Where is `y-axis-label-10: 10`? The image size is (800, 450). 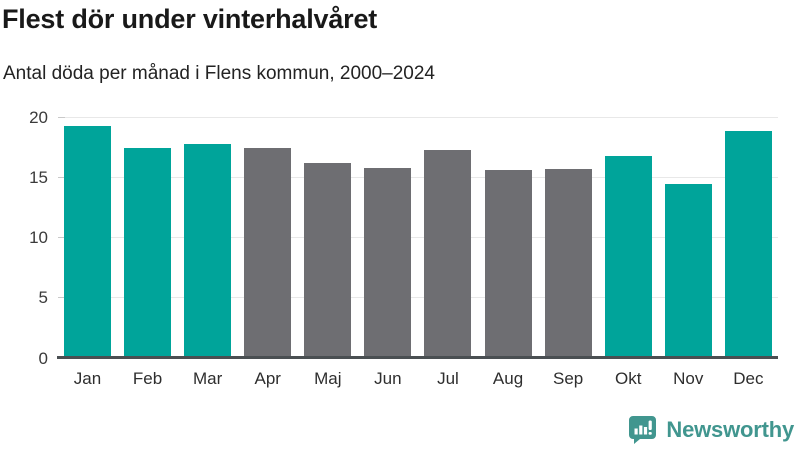 y-axis-label-10: 10 is located at coordinates (38, 238).